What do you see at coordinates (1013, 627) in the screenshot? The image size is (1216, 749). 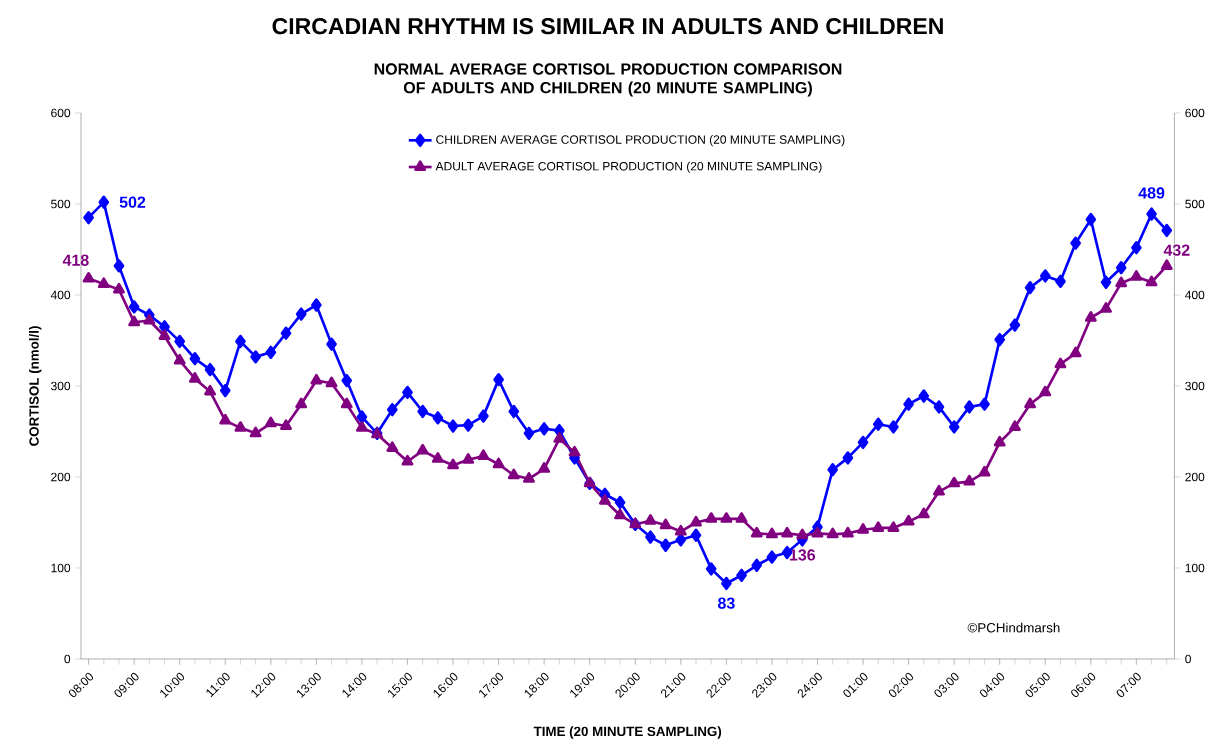 I see `annotation: ©PCHindmarsh` at bounding box center [1013, 627].